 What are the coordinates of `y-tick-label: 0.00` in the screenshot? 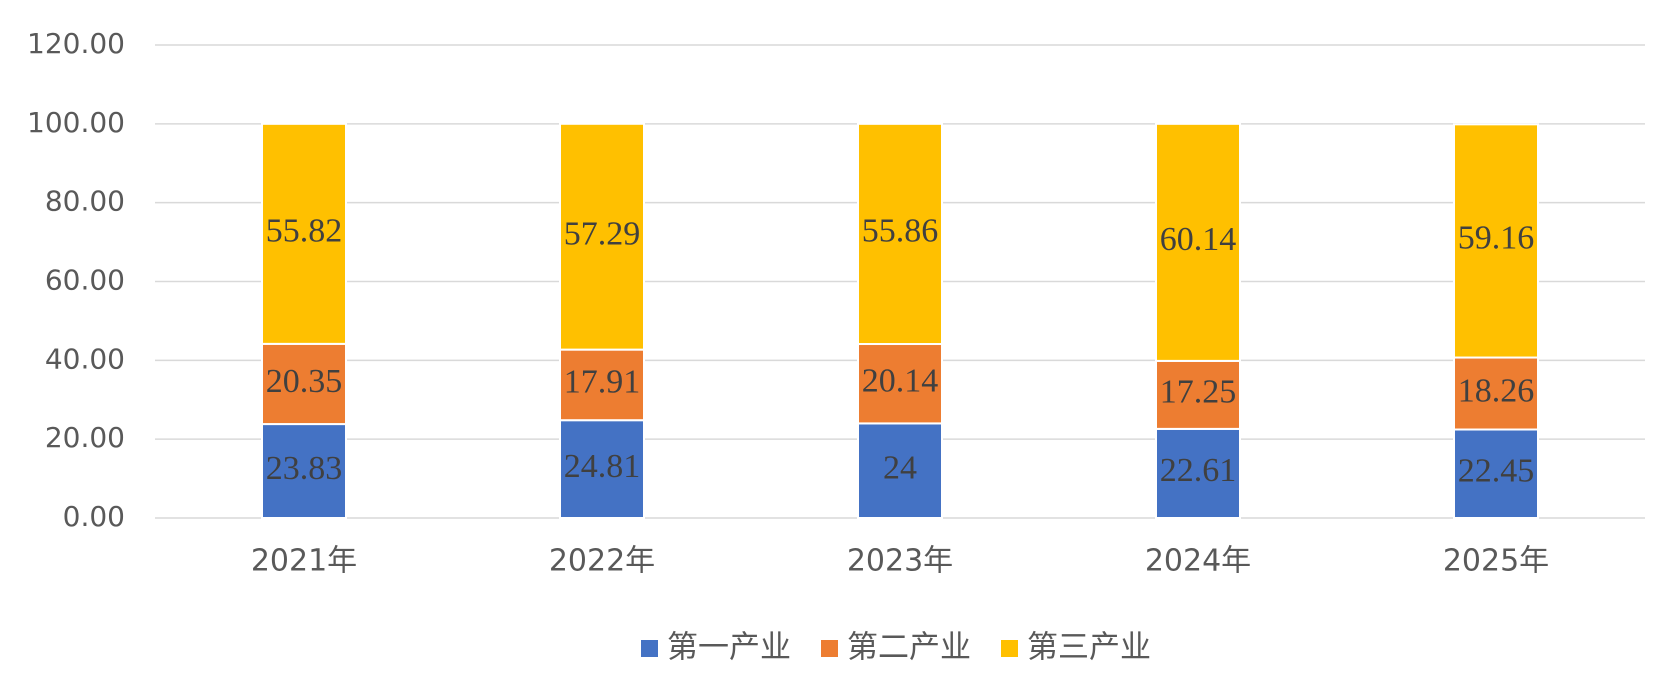 It's located at (94, 516).